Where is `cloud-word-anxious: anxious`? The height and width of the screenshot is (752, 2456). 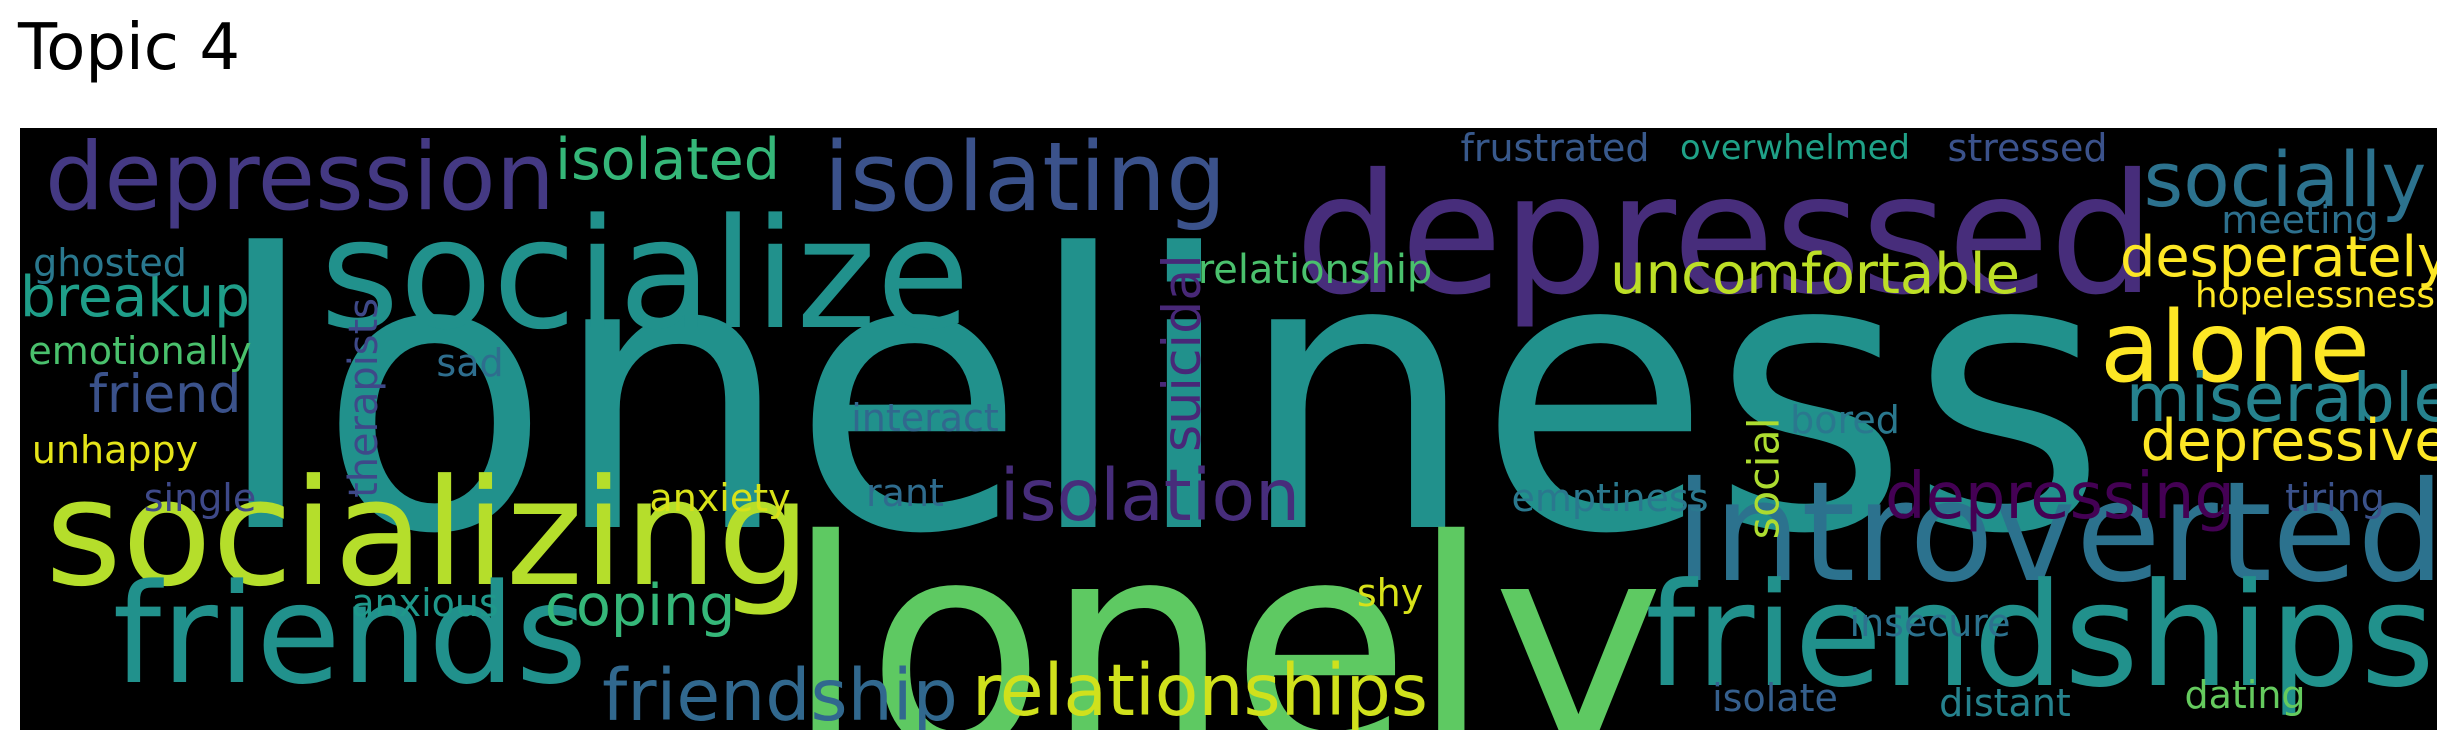 cloud-word-anxious: anxious is located at coordinates (425, 603).